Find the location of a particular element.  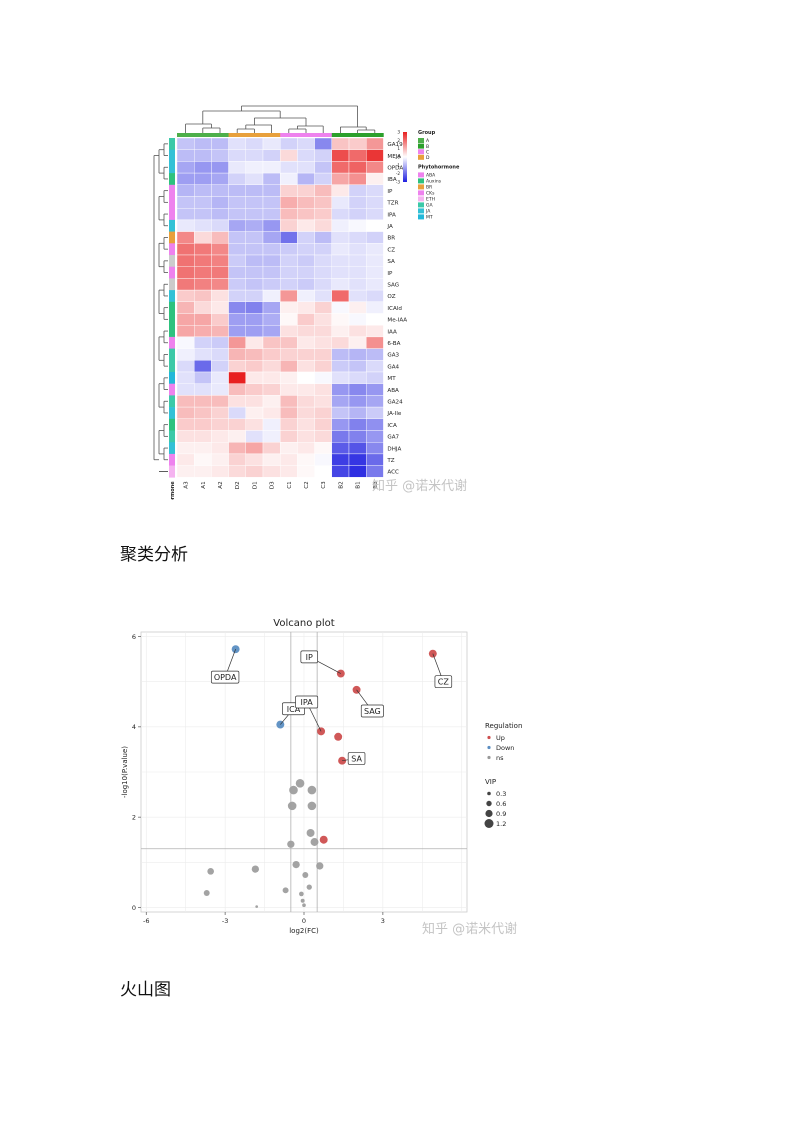

colorbar-tick-label: 3 is located at coordinates (398, 132).